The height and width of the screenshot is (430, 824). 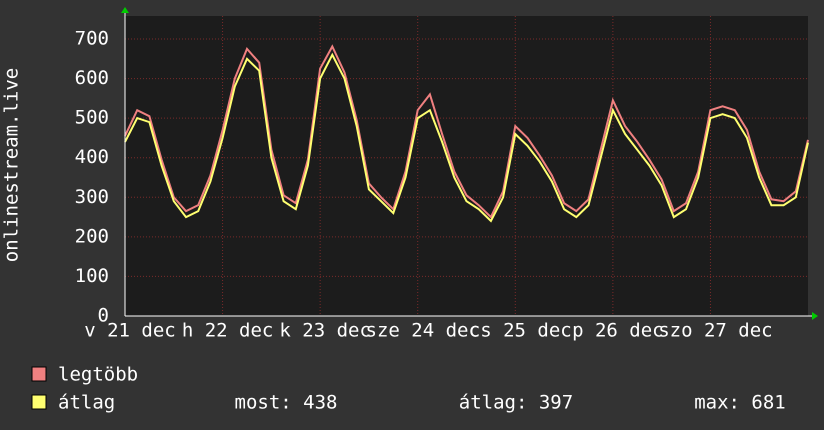 I want to click on y-tick-label: 600, so click(x=92, y=78).